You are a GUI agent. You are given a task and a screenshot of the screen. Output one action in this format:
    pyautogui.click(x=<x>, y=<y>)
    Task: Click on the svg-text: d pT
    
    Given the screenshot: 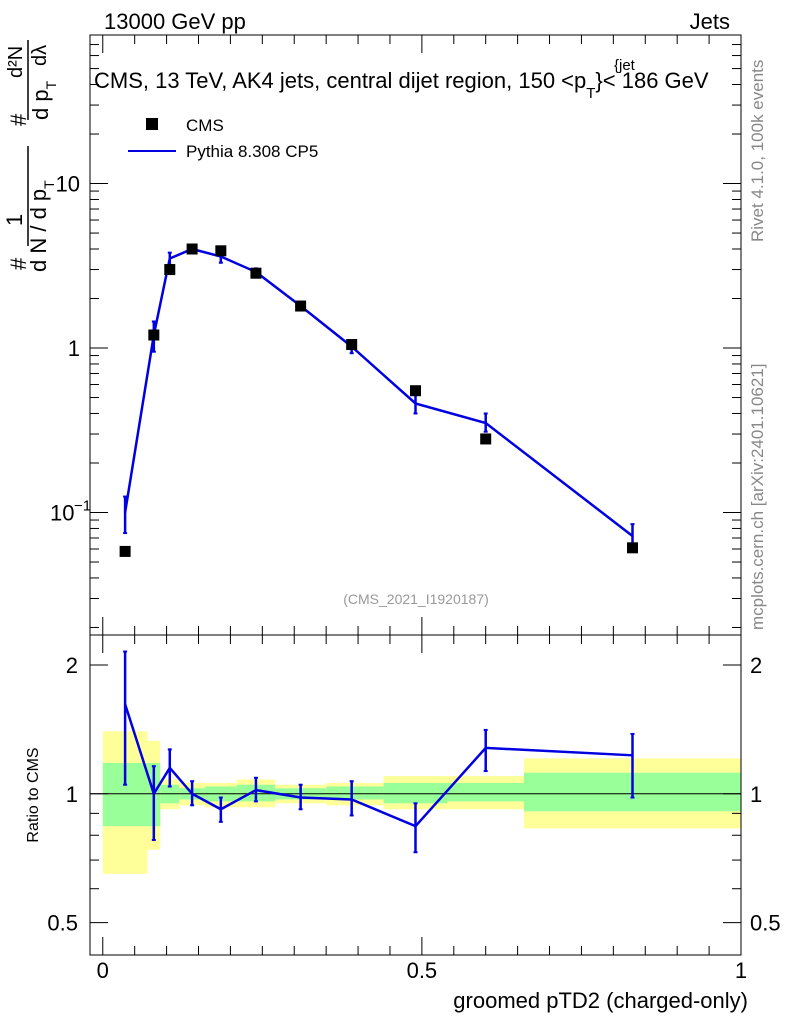 What is the action you would take?
    pyautogui.click(x=43, y=100)
    